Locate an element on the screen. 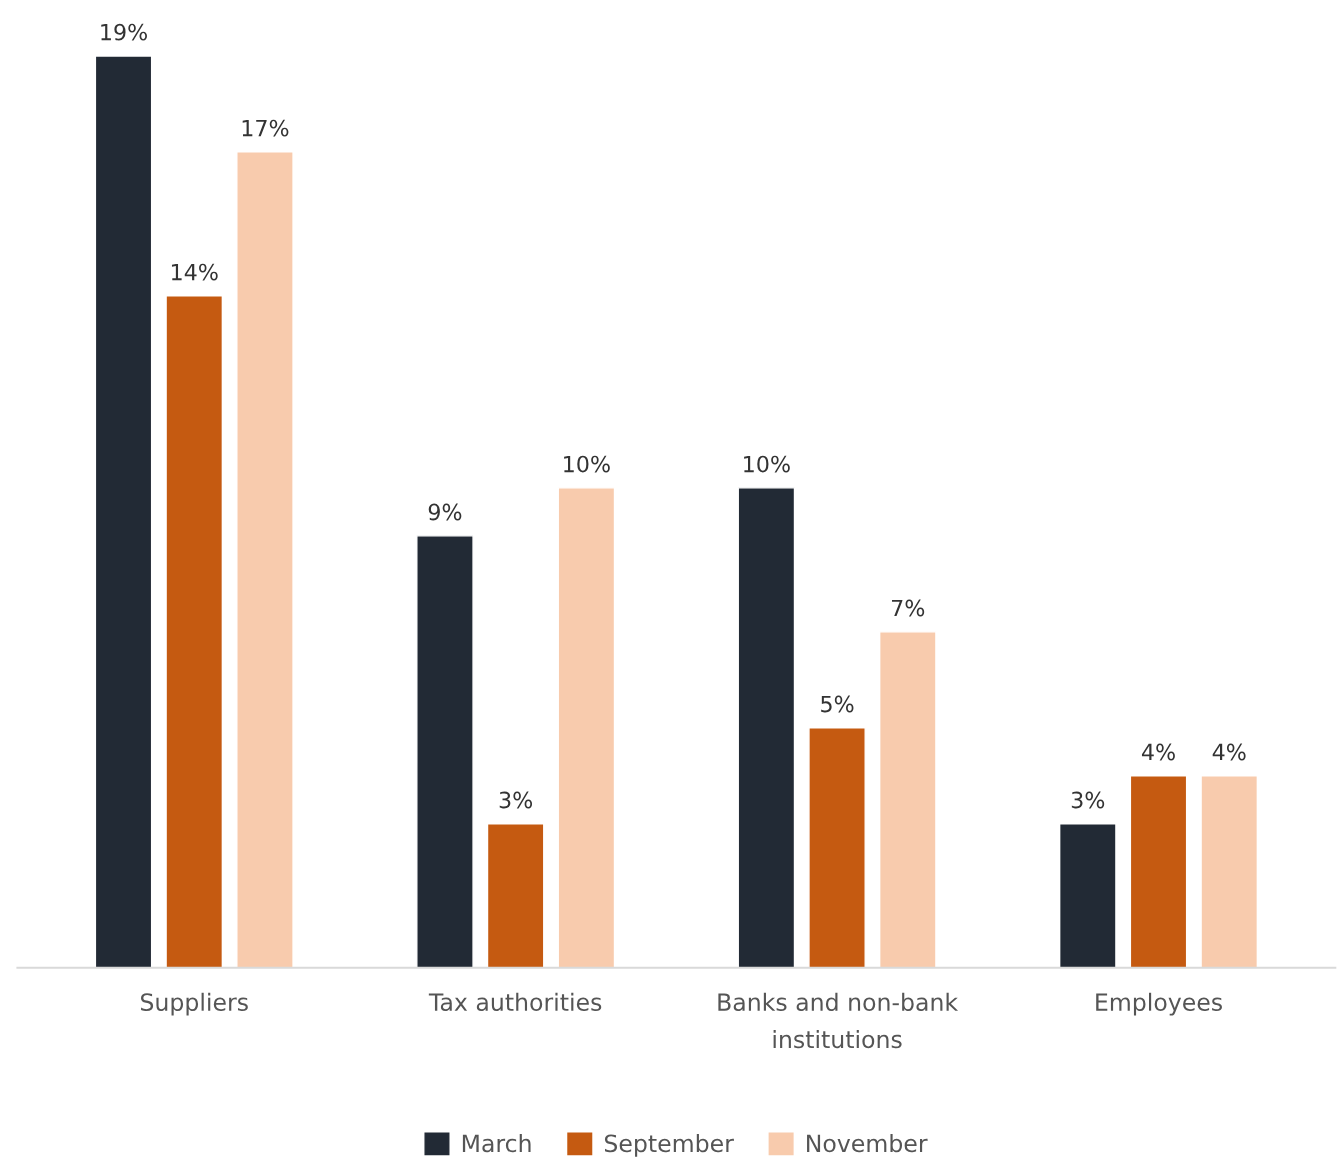  data-label: 17% is located at coordinates (265, 128).